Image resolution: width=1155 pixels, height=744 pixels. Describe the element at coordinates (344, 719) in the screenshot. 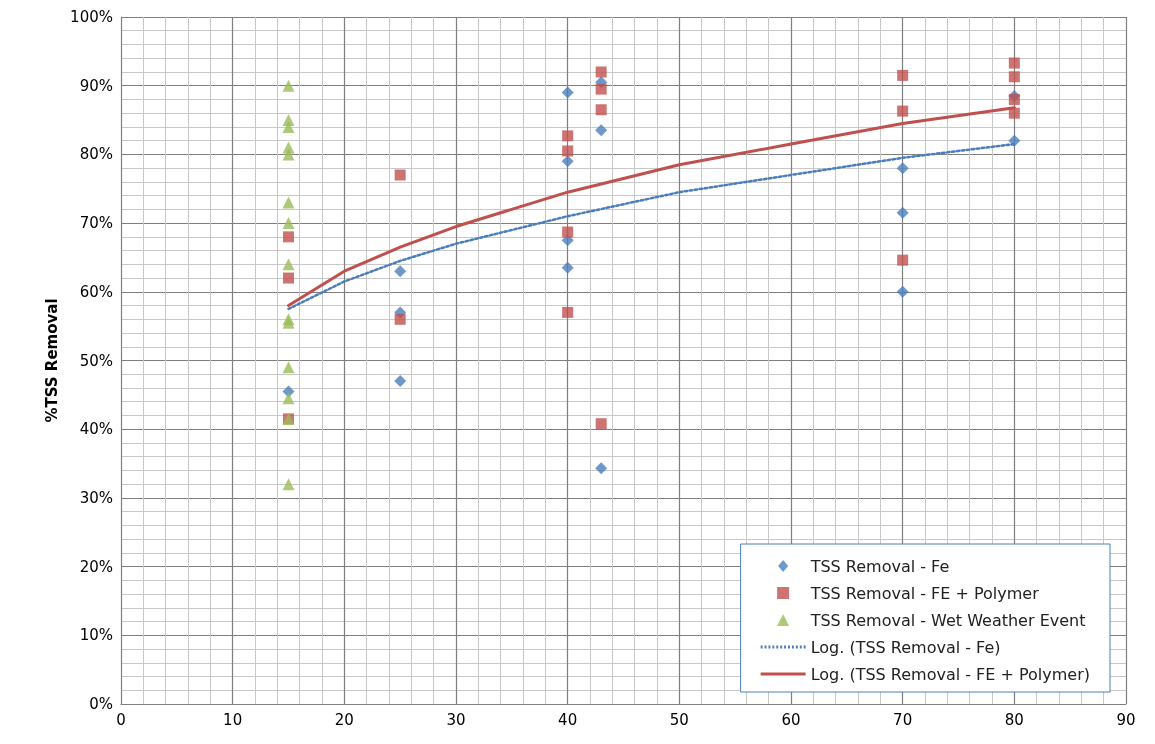

I see `x-tick-label: 20` at that location.